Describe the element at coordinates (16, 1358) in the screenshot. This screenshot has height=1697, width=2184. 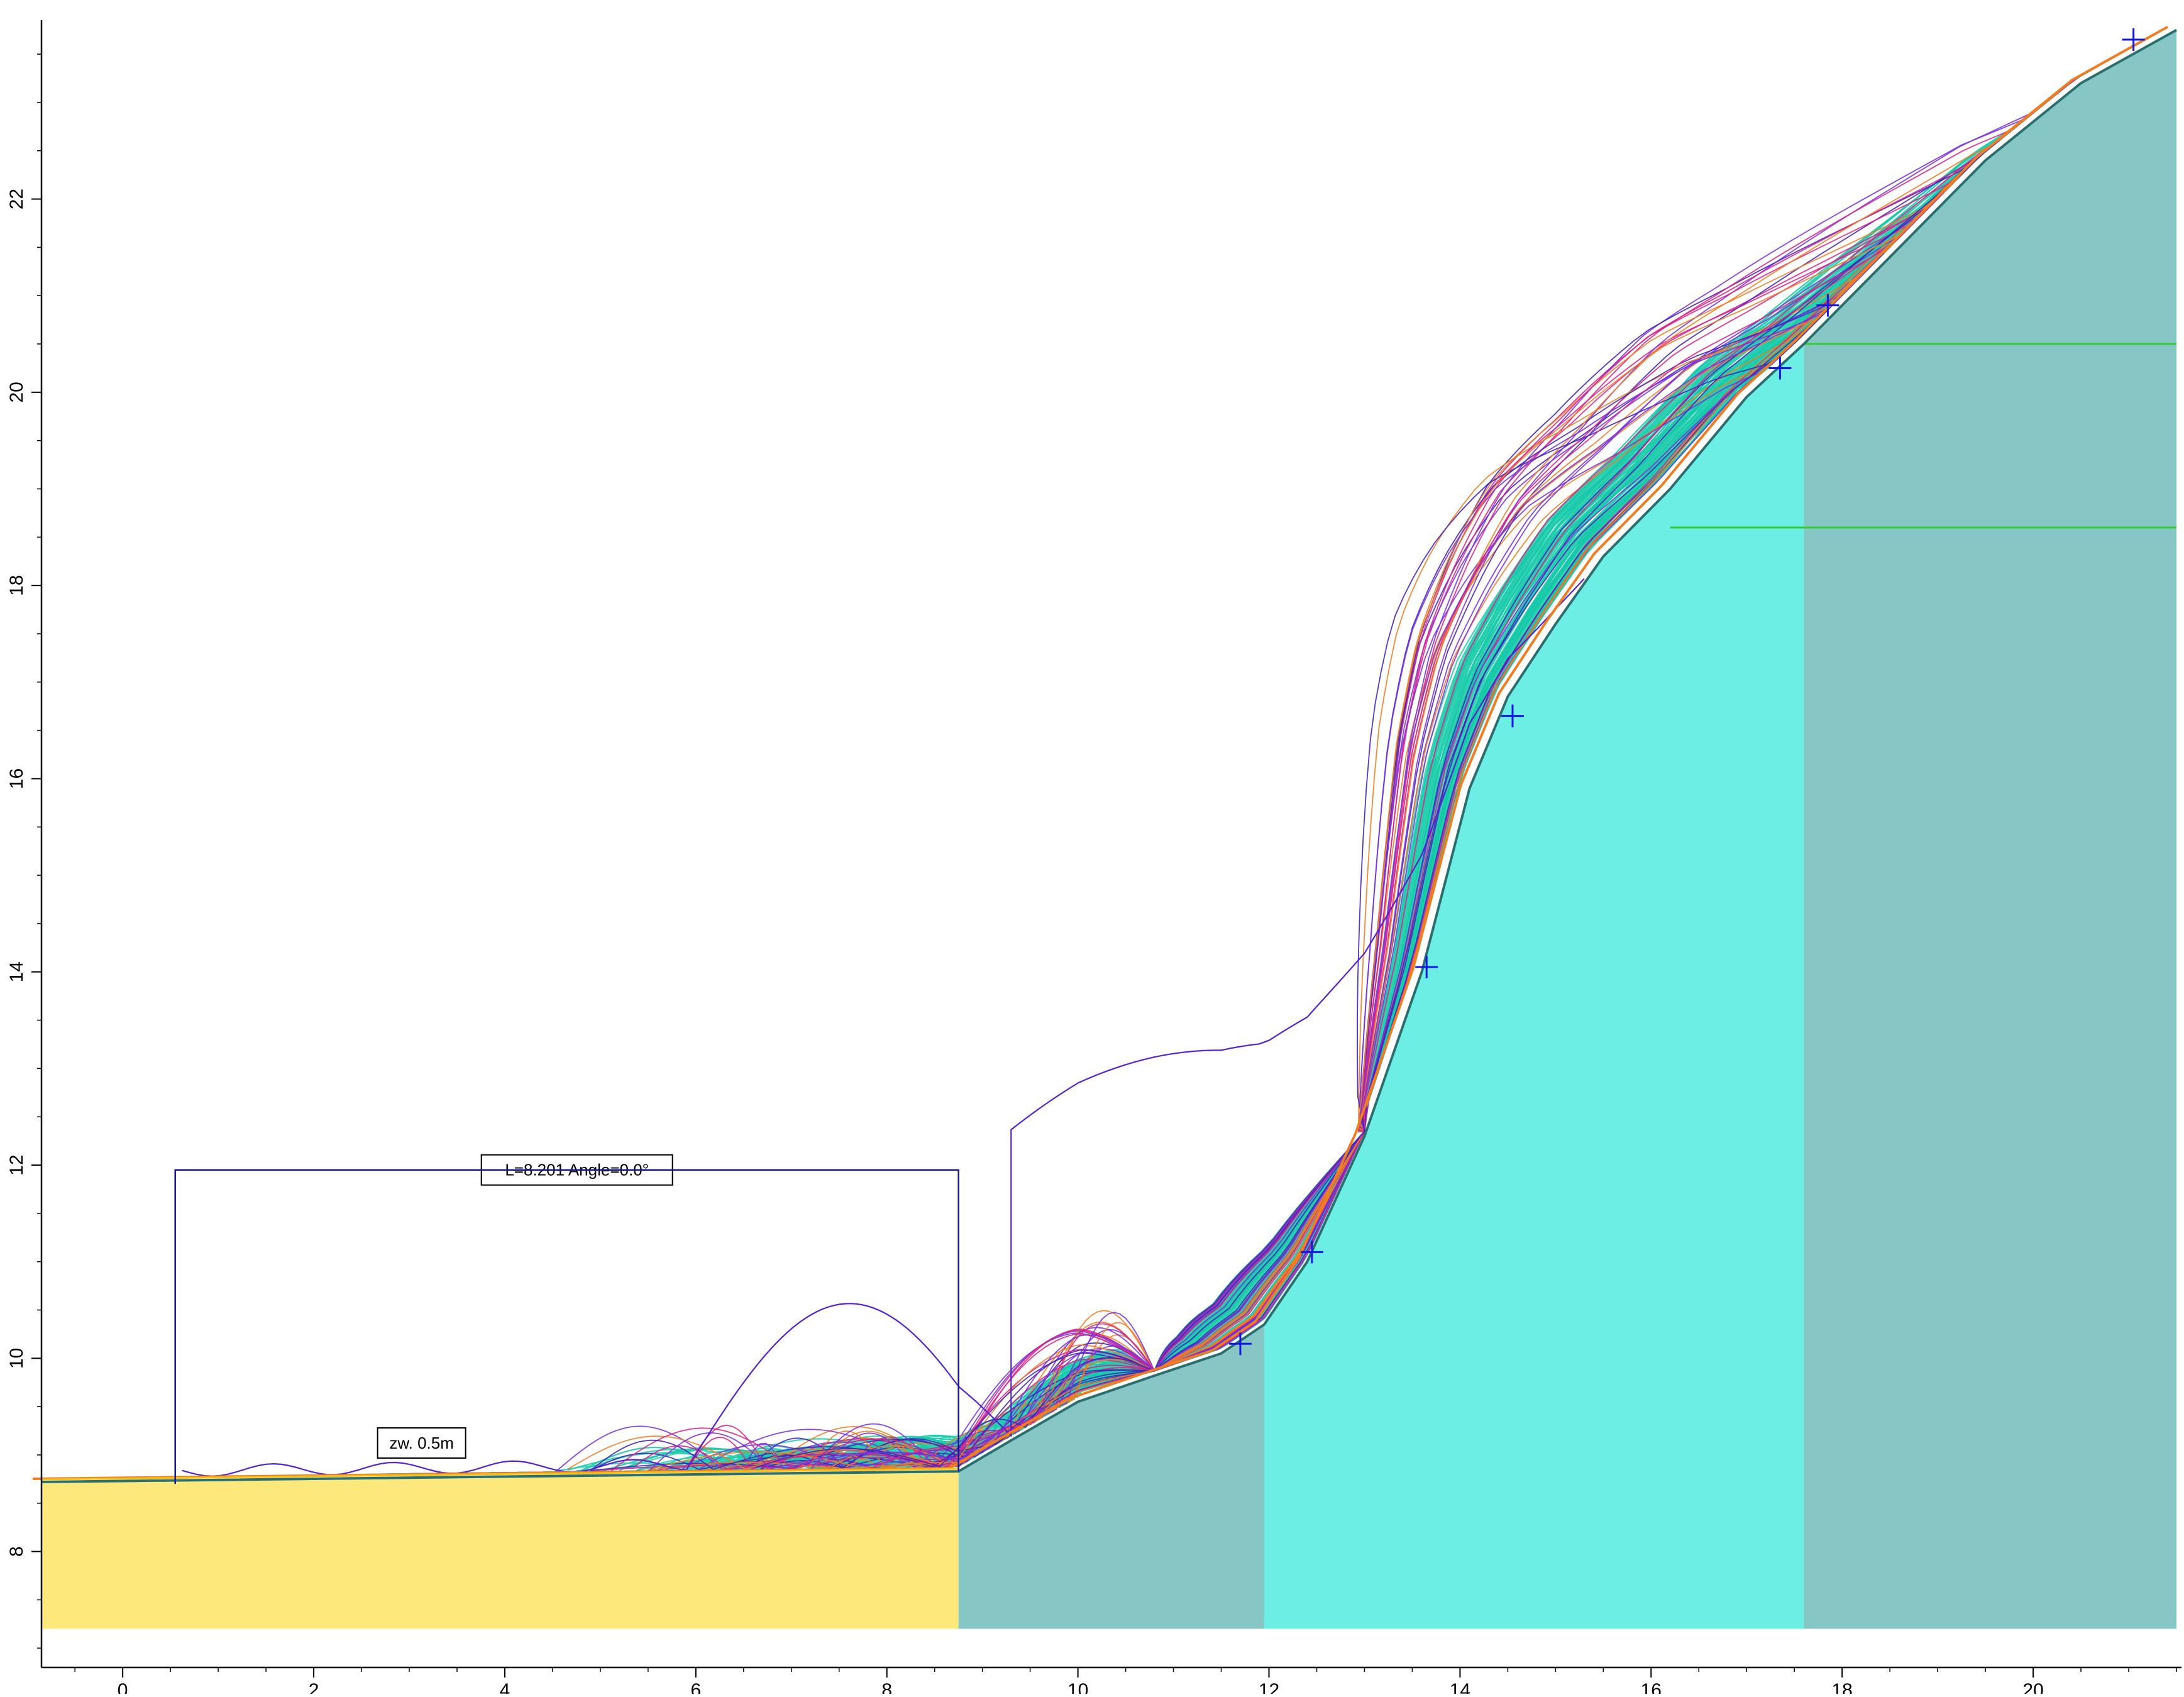
I see `y-tick-label: 10` at that location.